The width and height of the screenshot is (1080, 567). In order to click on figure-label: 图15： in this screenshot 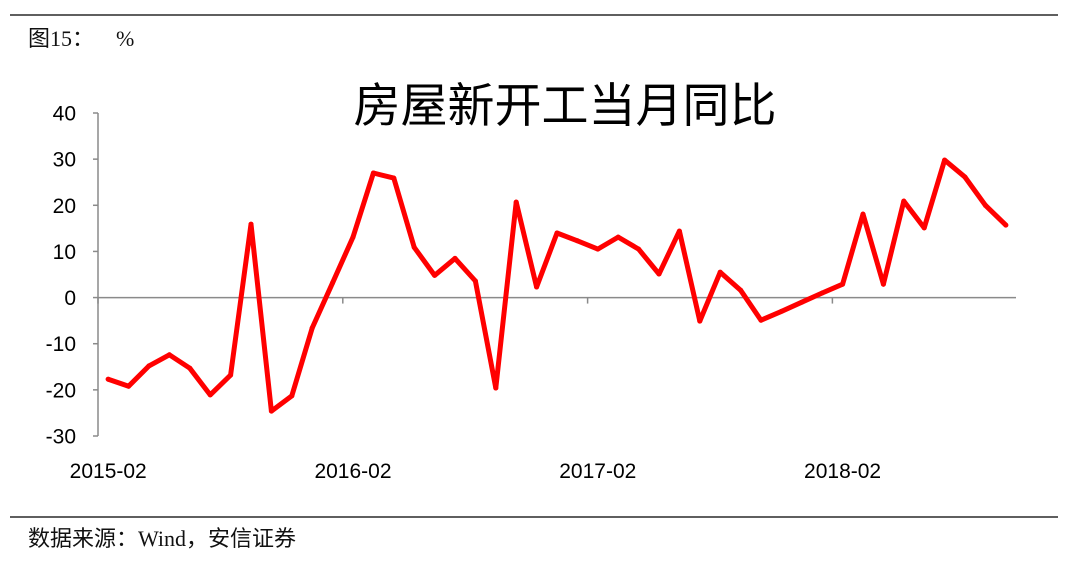, I will do `click(61, 38)`.